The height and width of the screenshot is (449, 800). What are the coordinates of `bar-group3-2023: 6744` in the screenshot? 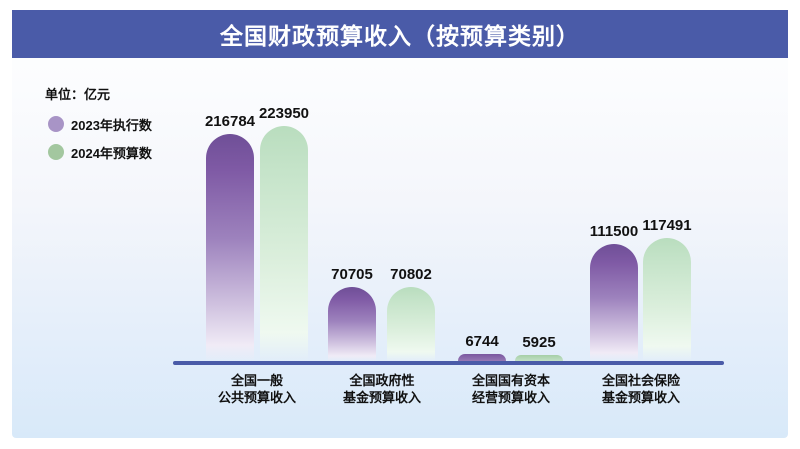 It's located at (482, 347).